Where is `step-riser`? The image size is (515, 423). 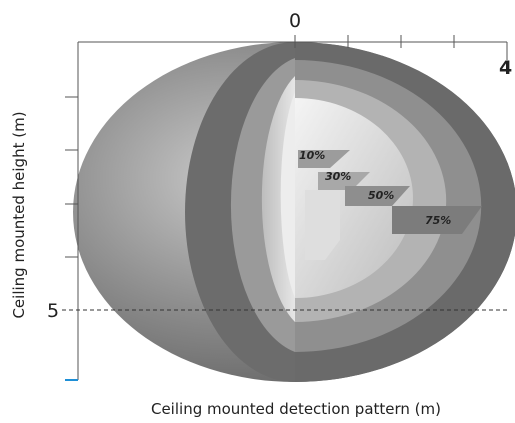 step-riser is located at coordinates (322, 225).